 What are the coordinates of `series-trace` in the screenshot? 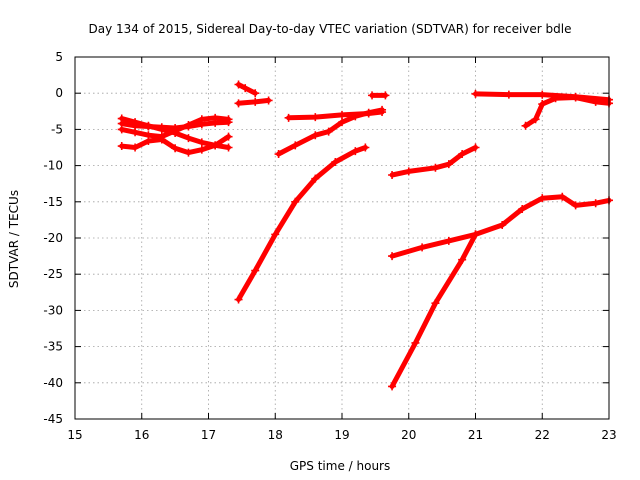 It's located at (302, 223).